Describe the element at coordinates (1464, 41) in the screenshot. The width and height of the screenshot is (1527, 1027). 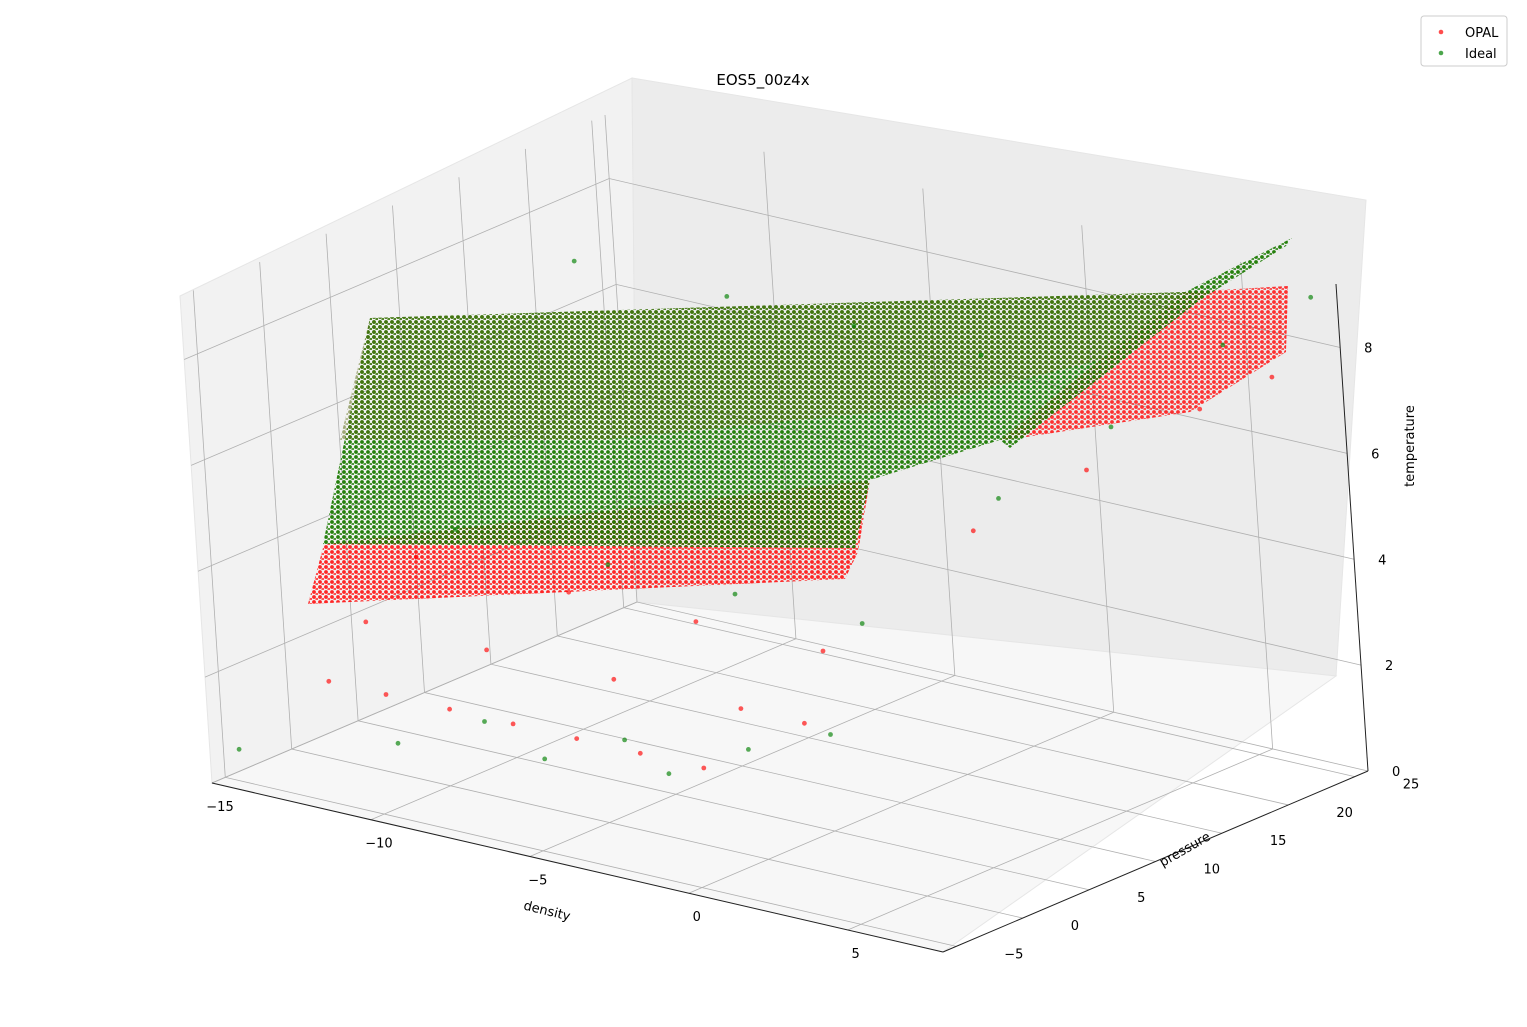
I see `legend: OPAL Ideal` at that location.